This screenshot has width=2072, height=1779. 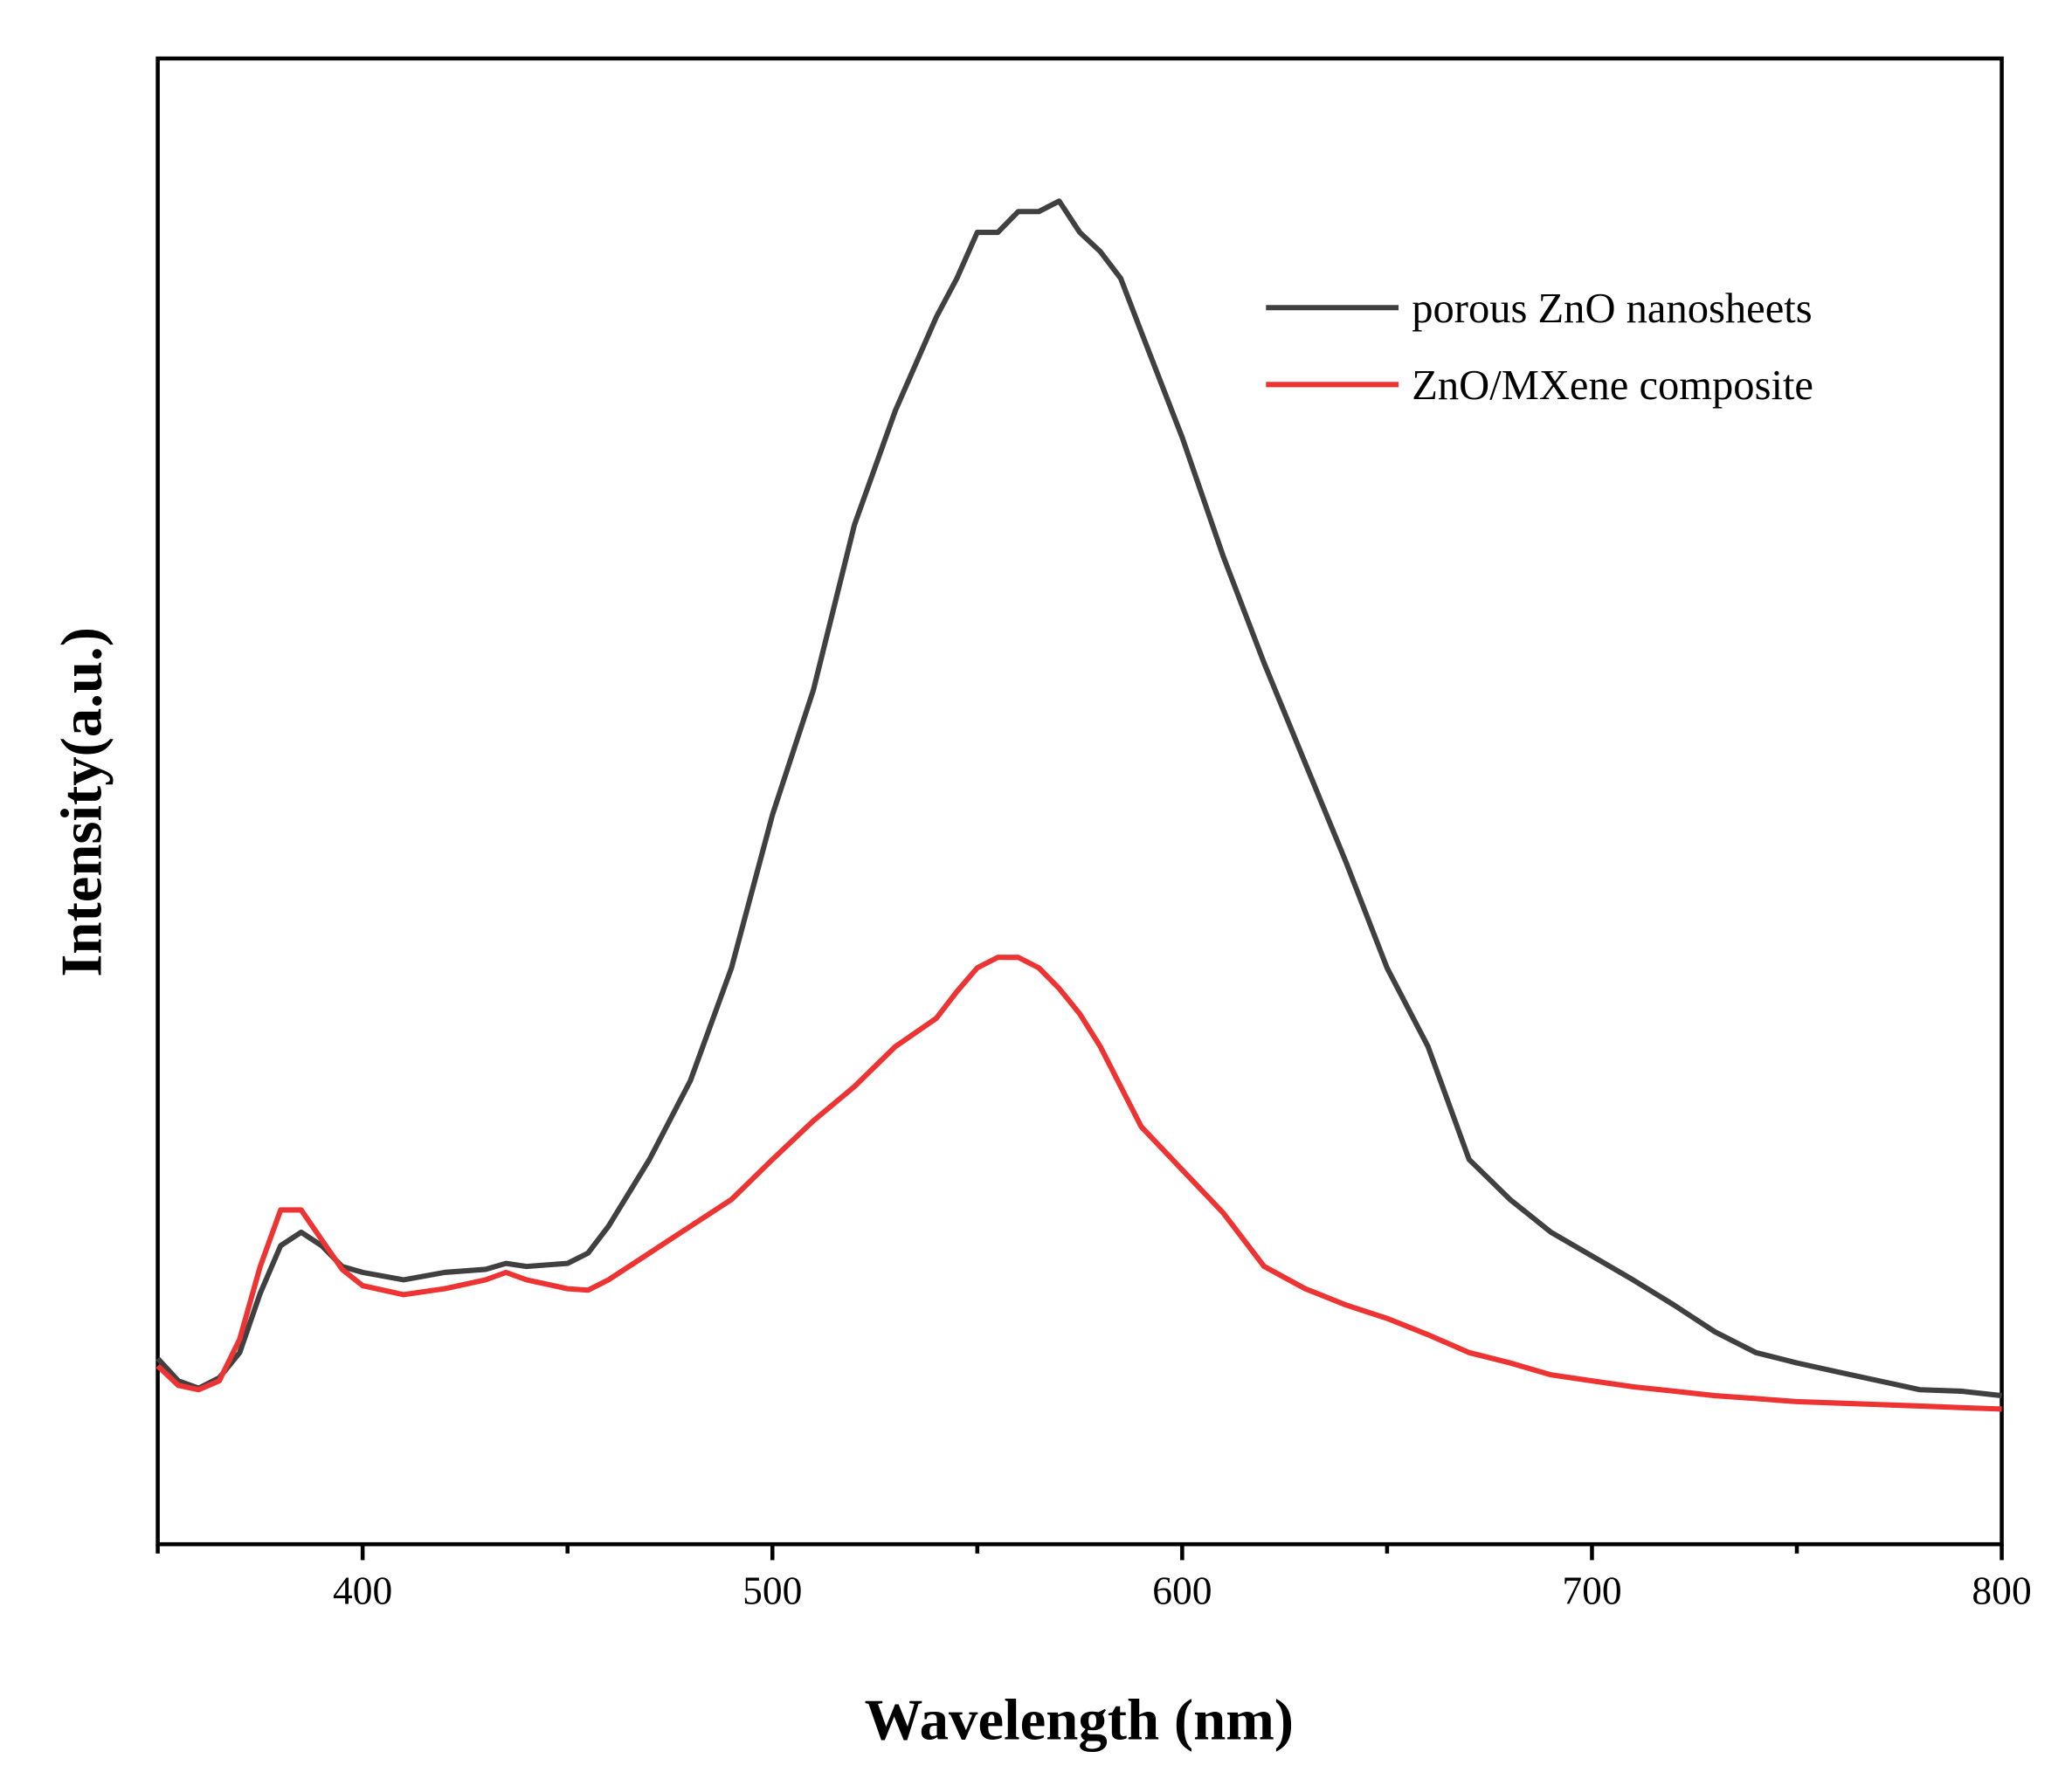 What do you see at coordinates (1079, 1720) in the screenshot?
I see `x-axis-title: Wavelength (nm)` at bounding box center [1079, 1720].